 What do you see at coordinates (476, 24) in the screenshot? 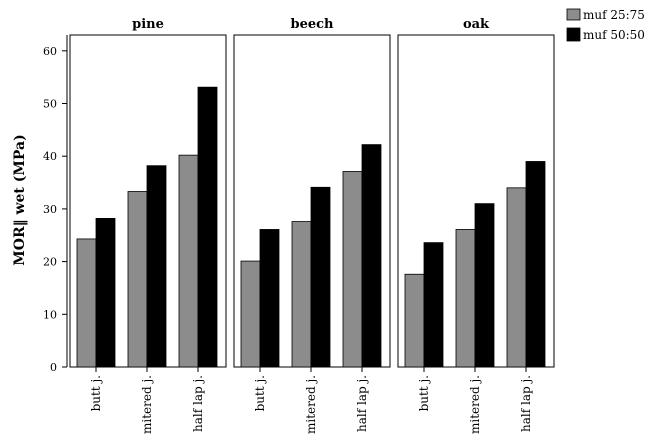
I see `panel-title-oak: oak` at bounding box center [476, 24].